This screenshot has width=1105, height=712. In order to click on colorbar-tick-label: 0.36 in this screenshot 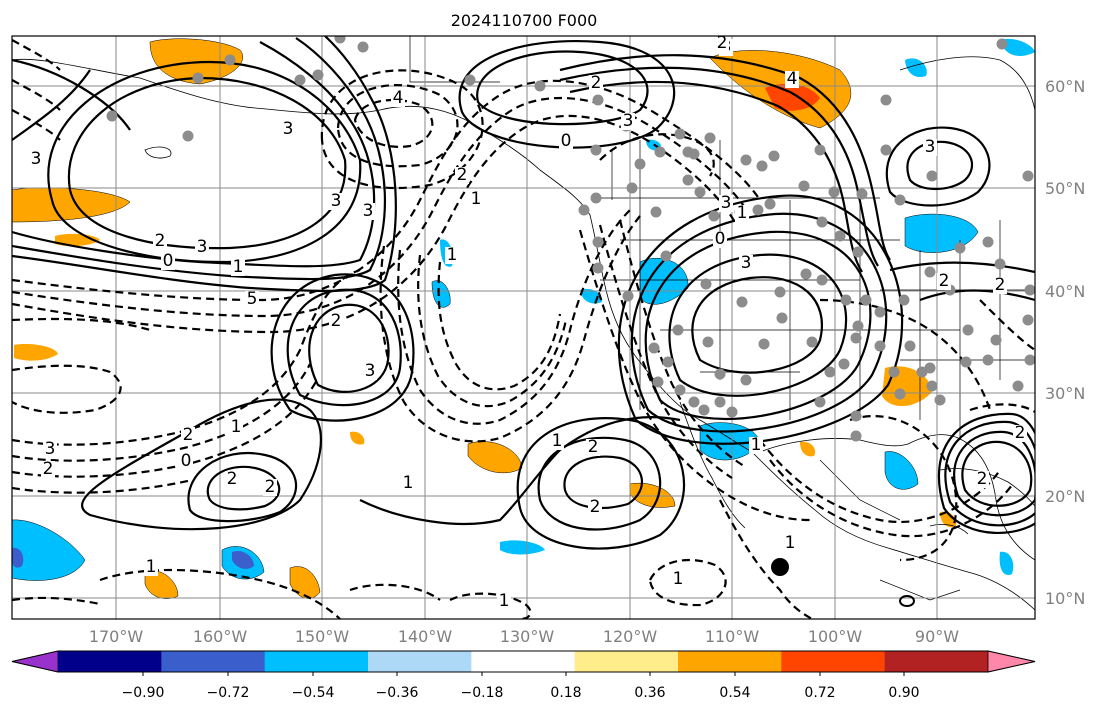, I will do `click(649, 693)`.